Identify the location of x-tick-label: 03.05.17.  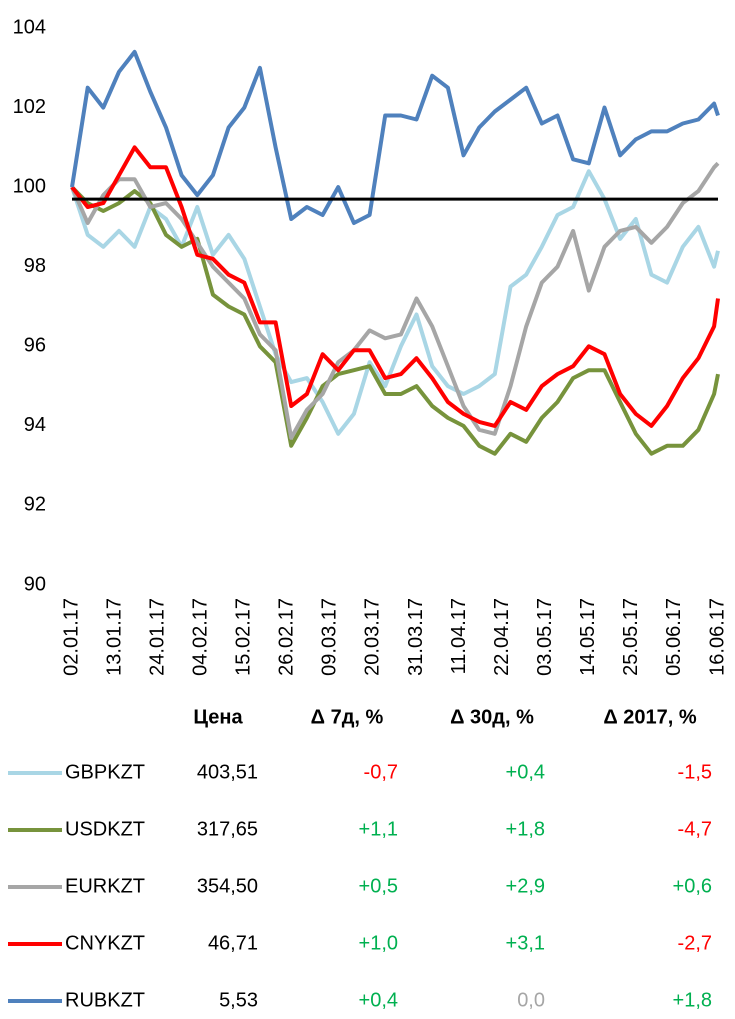
(545, 637).